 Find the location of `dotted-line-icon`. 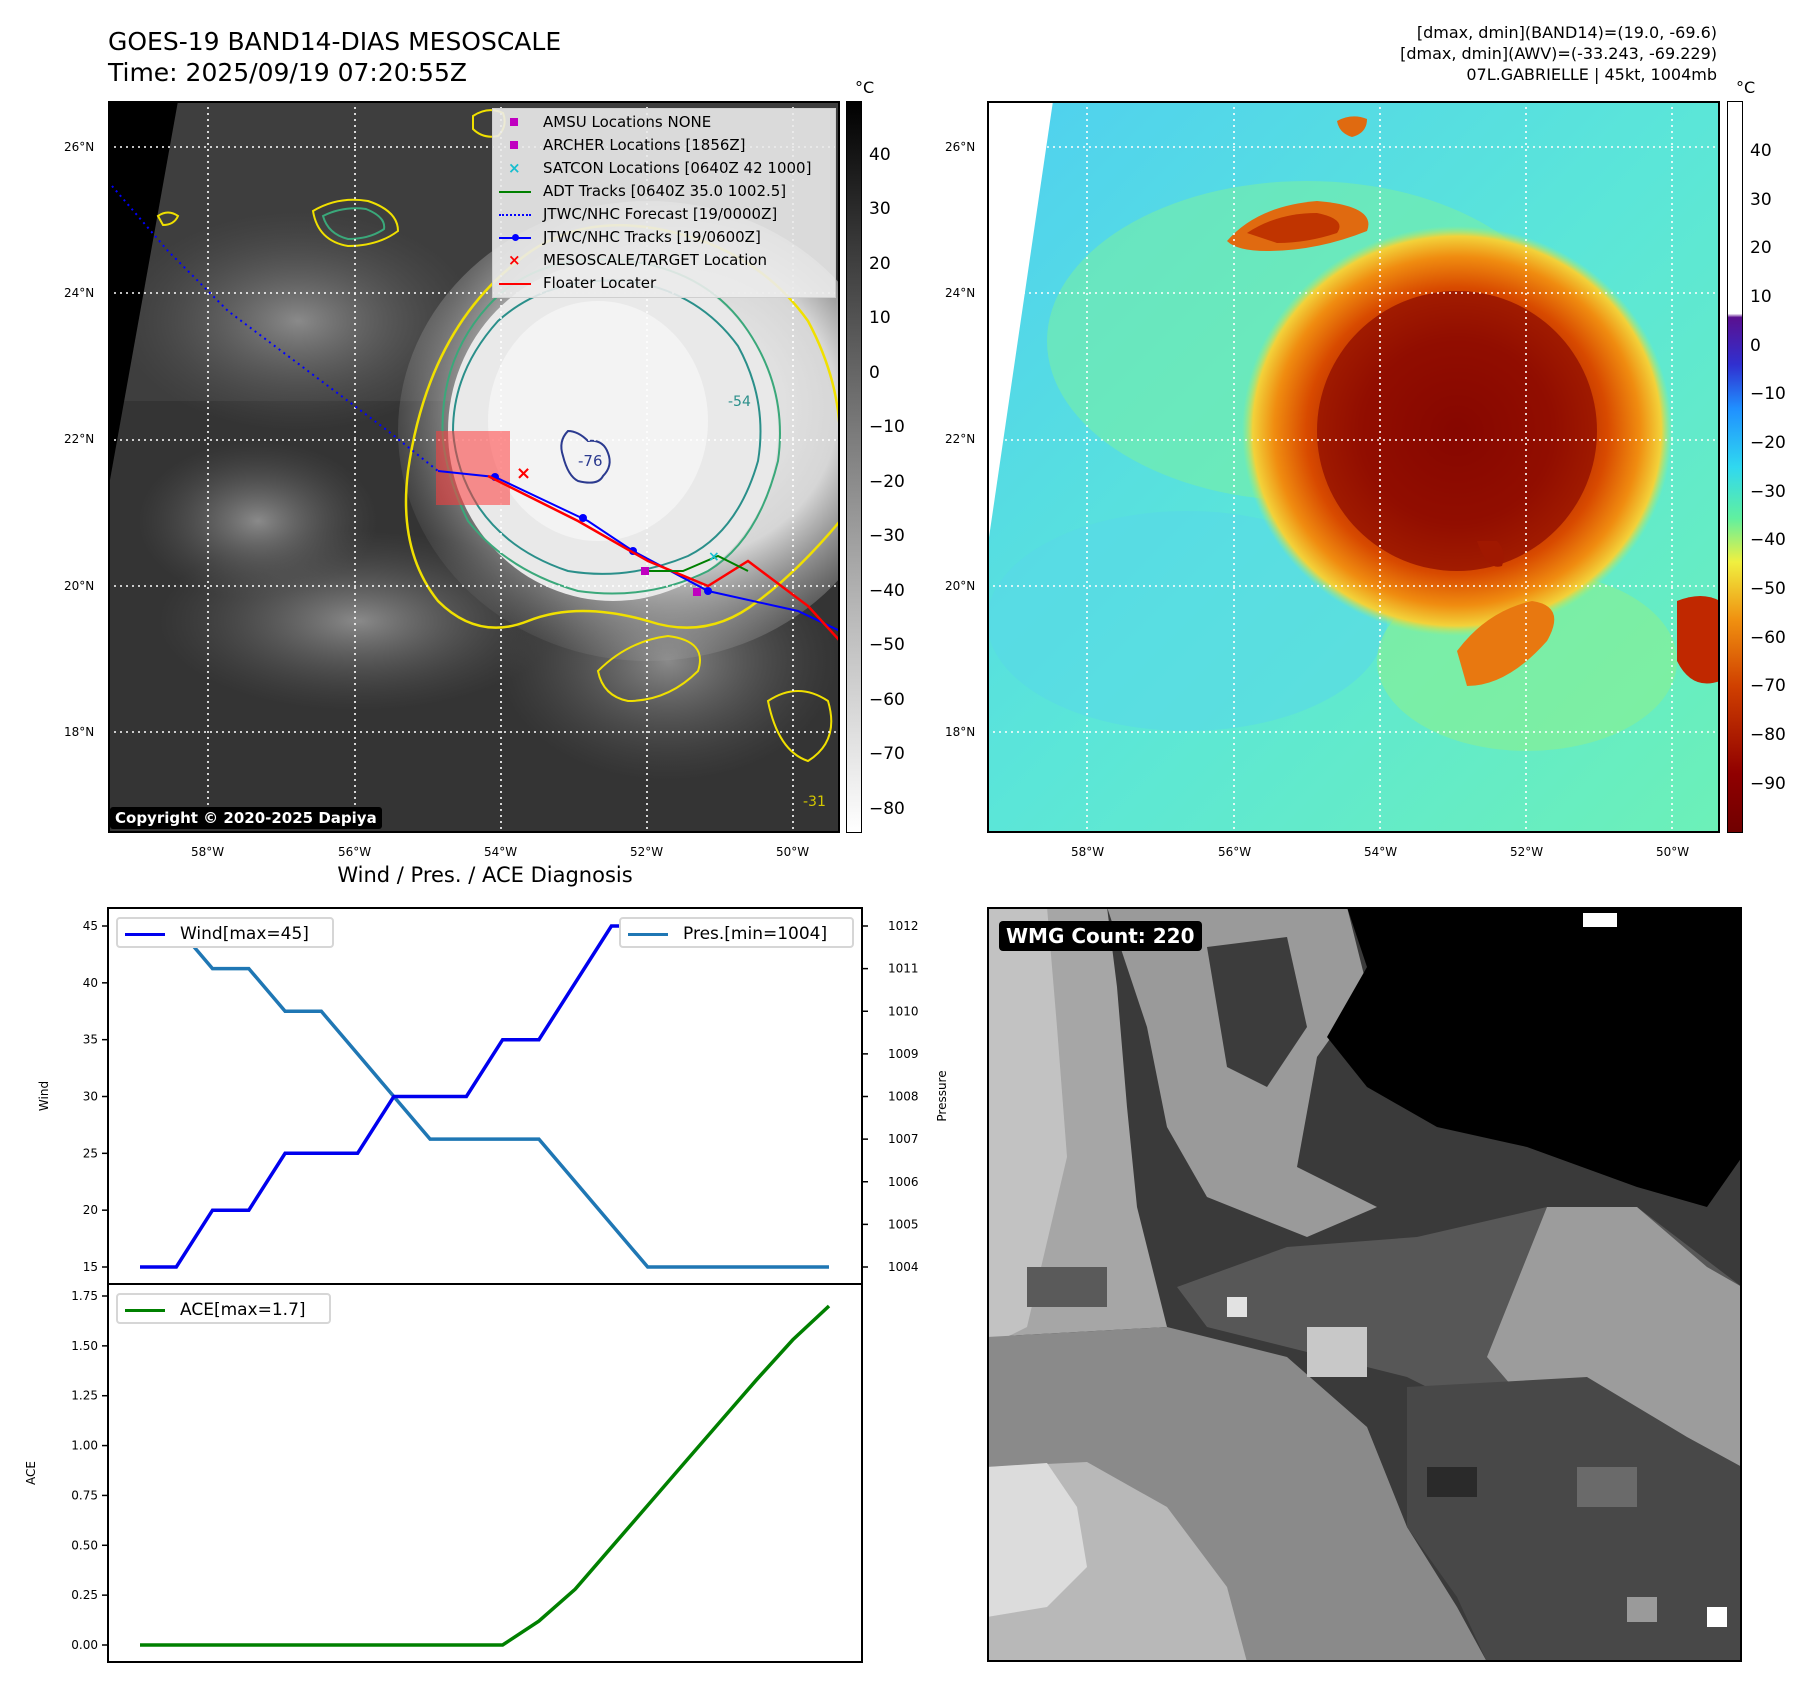

dotted-line-icon is located at coordinates (515, 215).